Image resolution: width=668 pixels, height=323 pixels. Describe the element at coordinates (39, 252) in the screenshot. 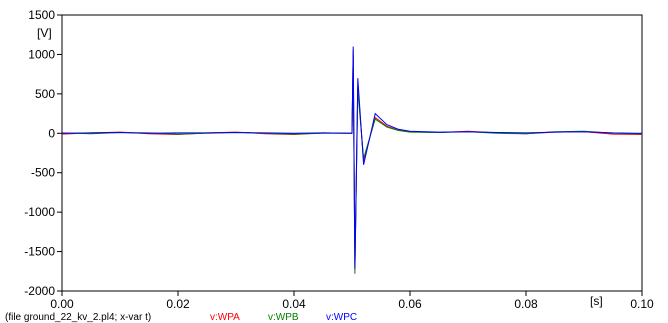

I see `y-tick-label: -1500` at that location.